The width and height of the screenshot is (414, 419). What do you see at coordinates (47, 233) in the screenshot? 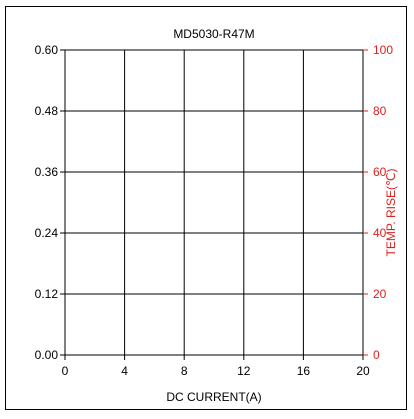
I see `y-tick-label: 0.24` at bounding box center [47, 233].